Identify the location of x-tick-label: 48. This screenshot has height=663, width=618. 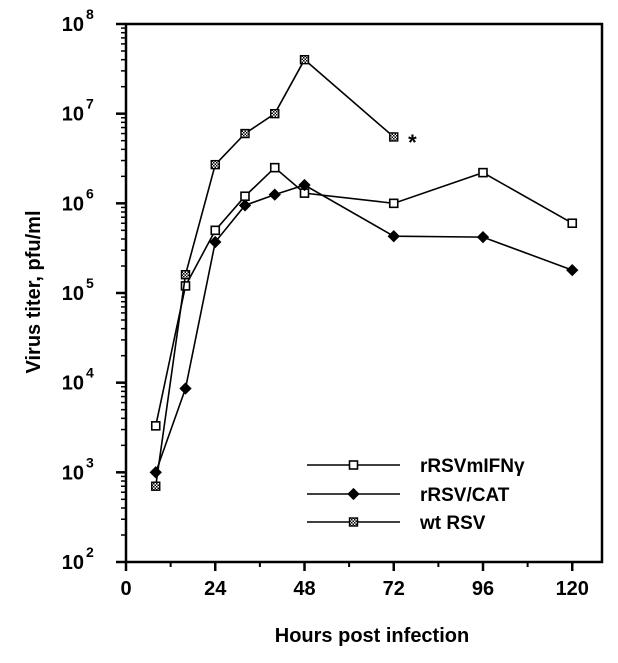
(304, 589).